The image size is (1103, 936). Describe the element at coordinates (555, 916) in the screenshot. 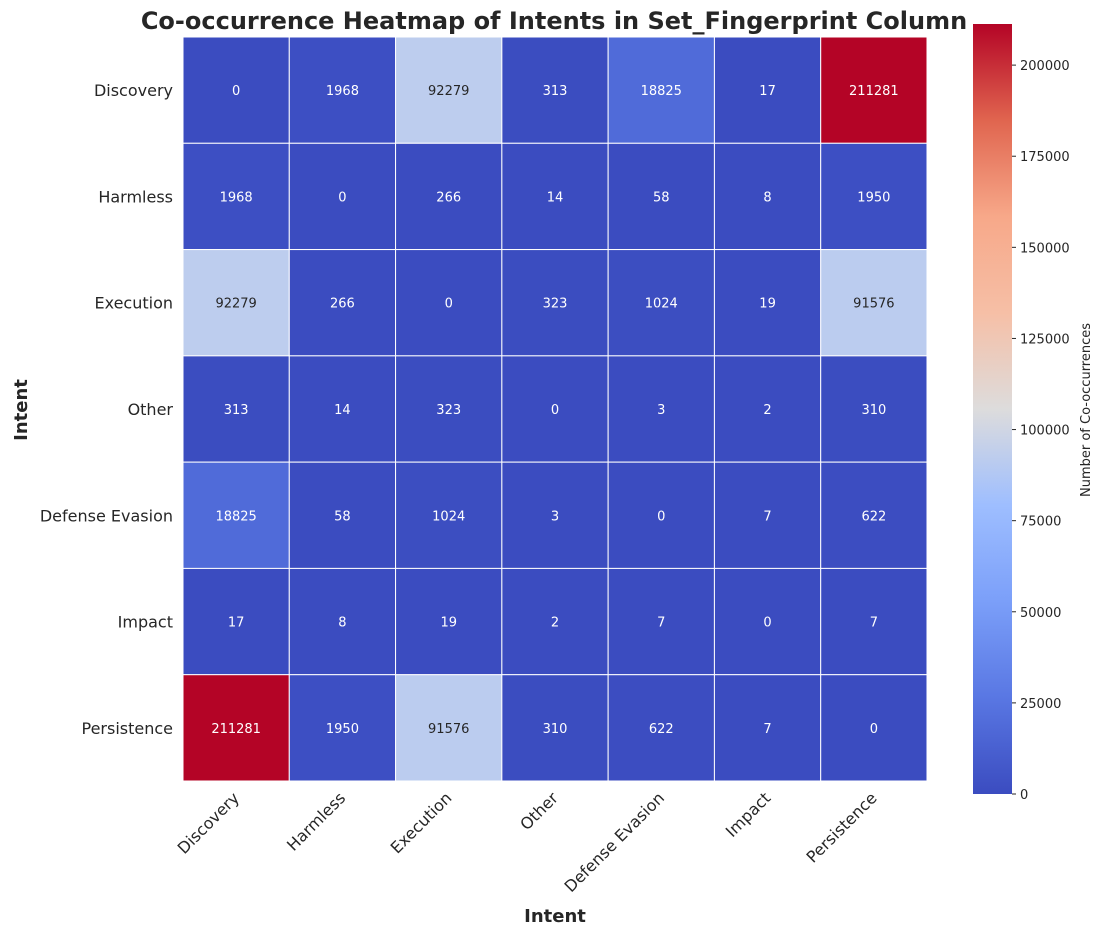

I see `x-axis-label: Intent` at that location.